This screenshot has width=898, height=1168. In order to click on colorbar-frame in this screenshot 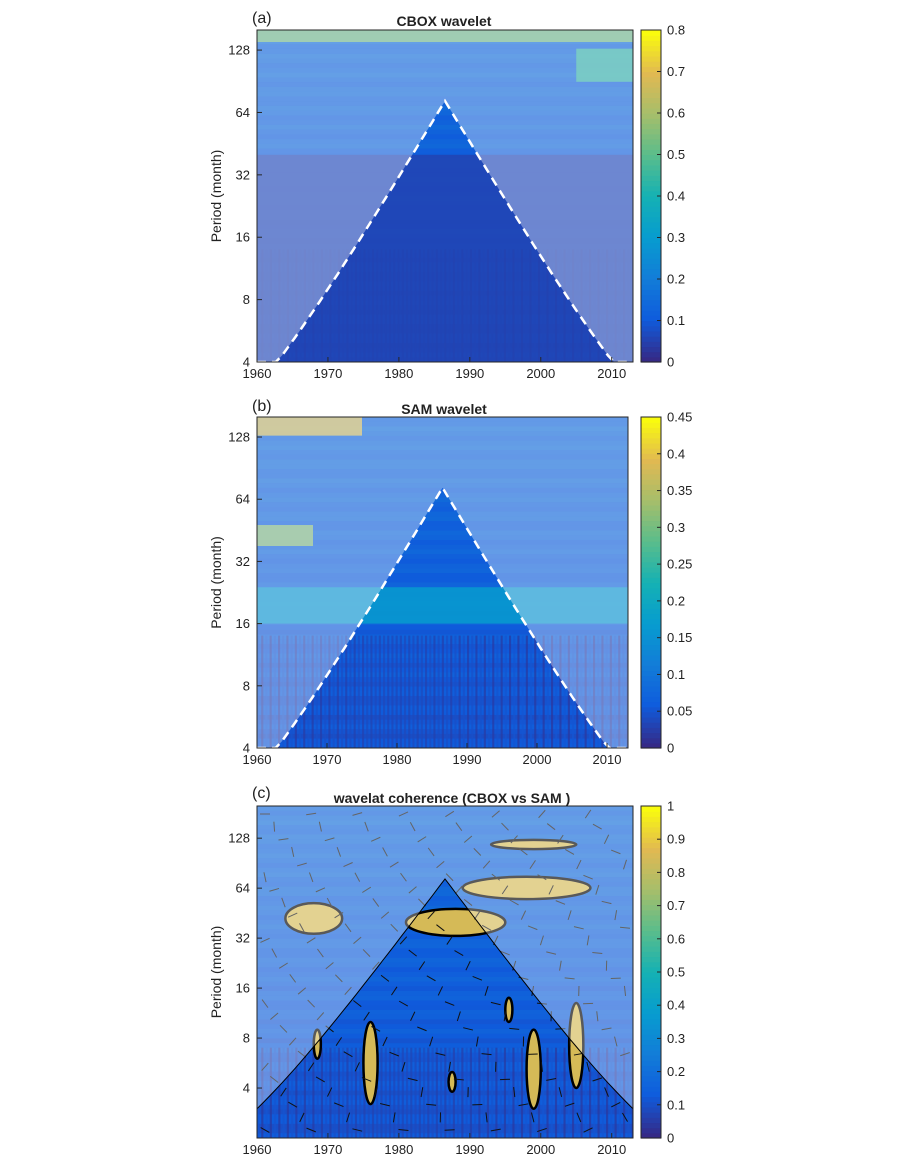, I will do `click(651, 582)`.